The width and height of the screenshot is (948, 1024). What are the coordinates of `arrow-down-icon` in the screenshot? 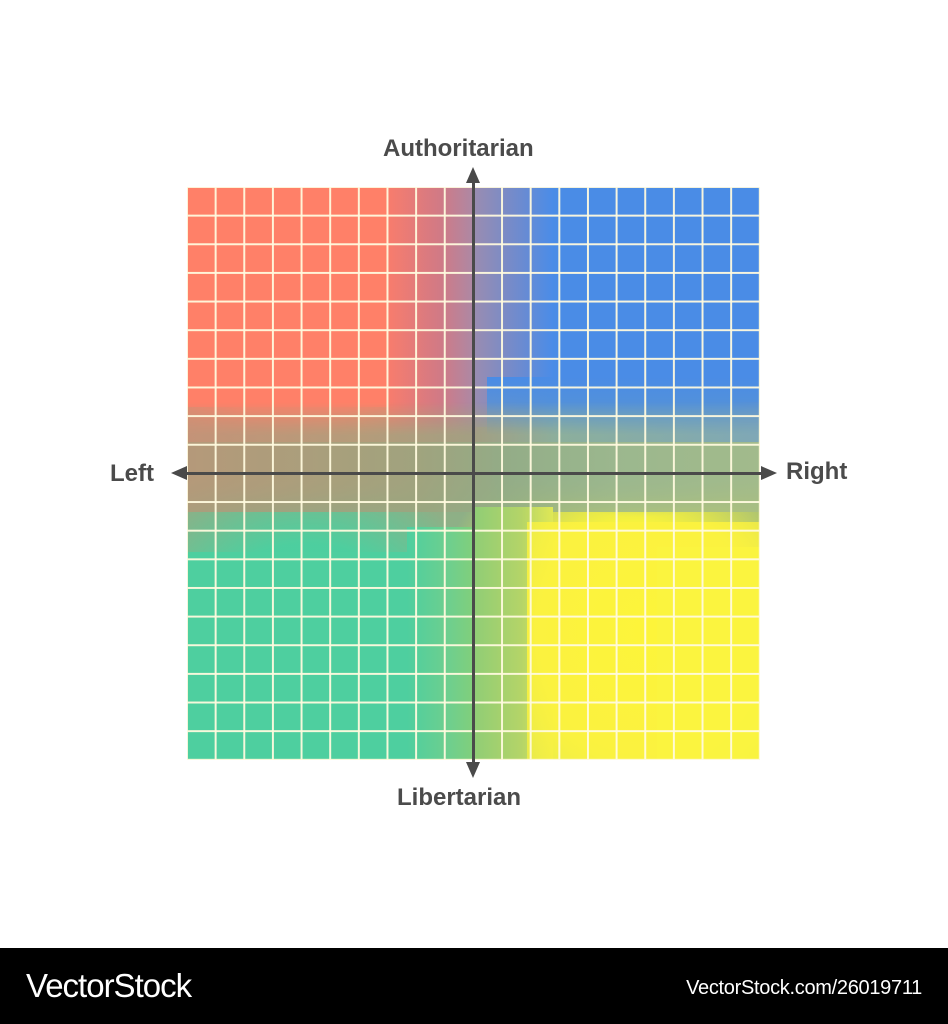 It's located at (473, 770).